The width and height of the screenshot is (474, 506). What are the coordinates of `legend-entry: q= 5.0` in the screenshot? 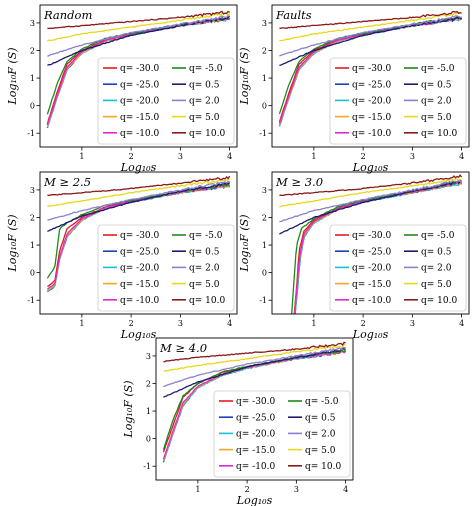 It's located at (436, 285).